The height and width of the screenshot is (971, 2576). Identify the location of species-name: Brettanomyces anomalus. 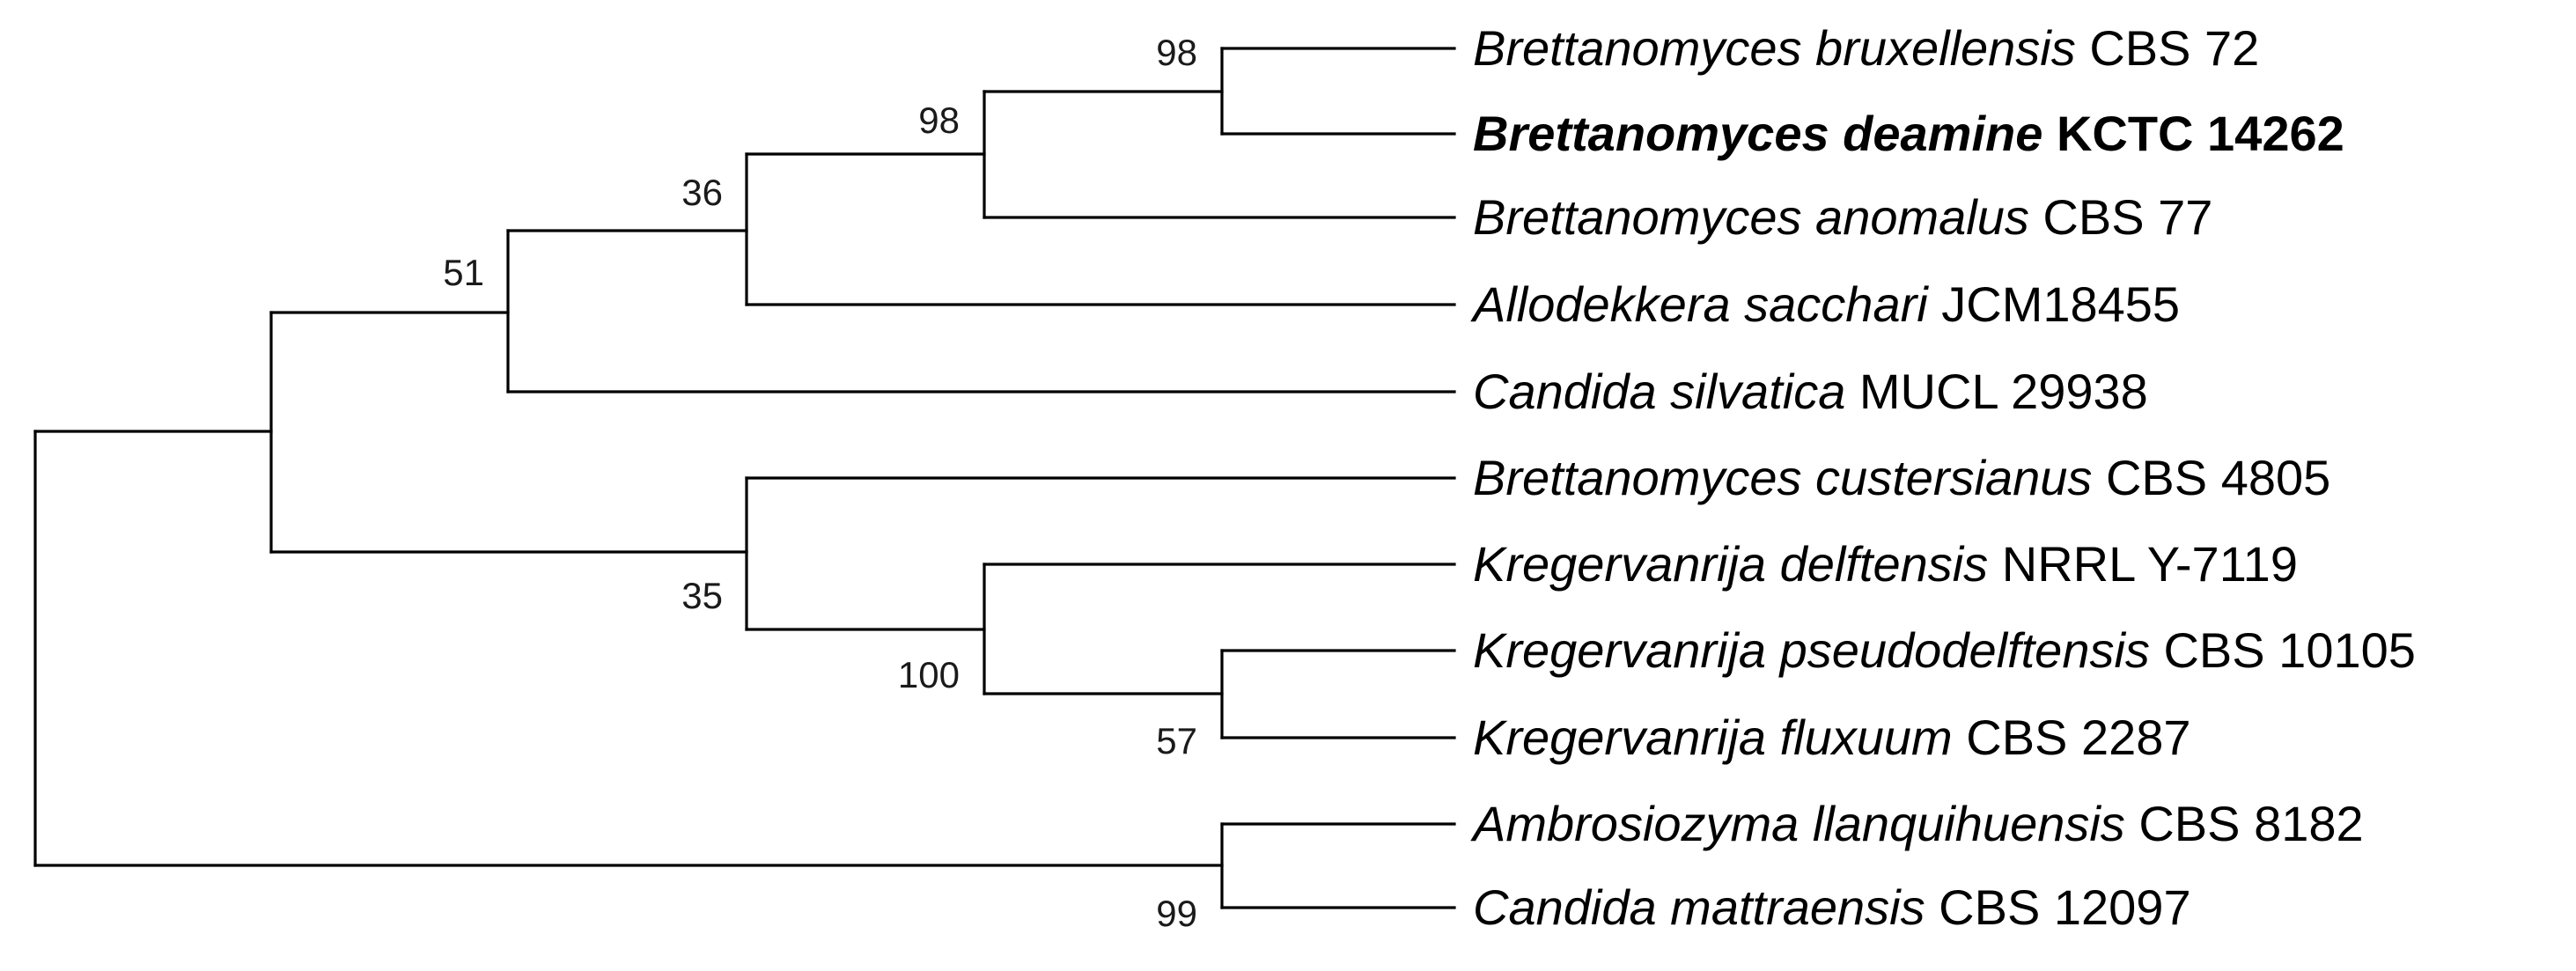
(1751, 217).